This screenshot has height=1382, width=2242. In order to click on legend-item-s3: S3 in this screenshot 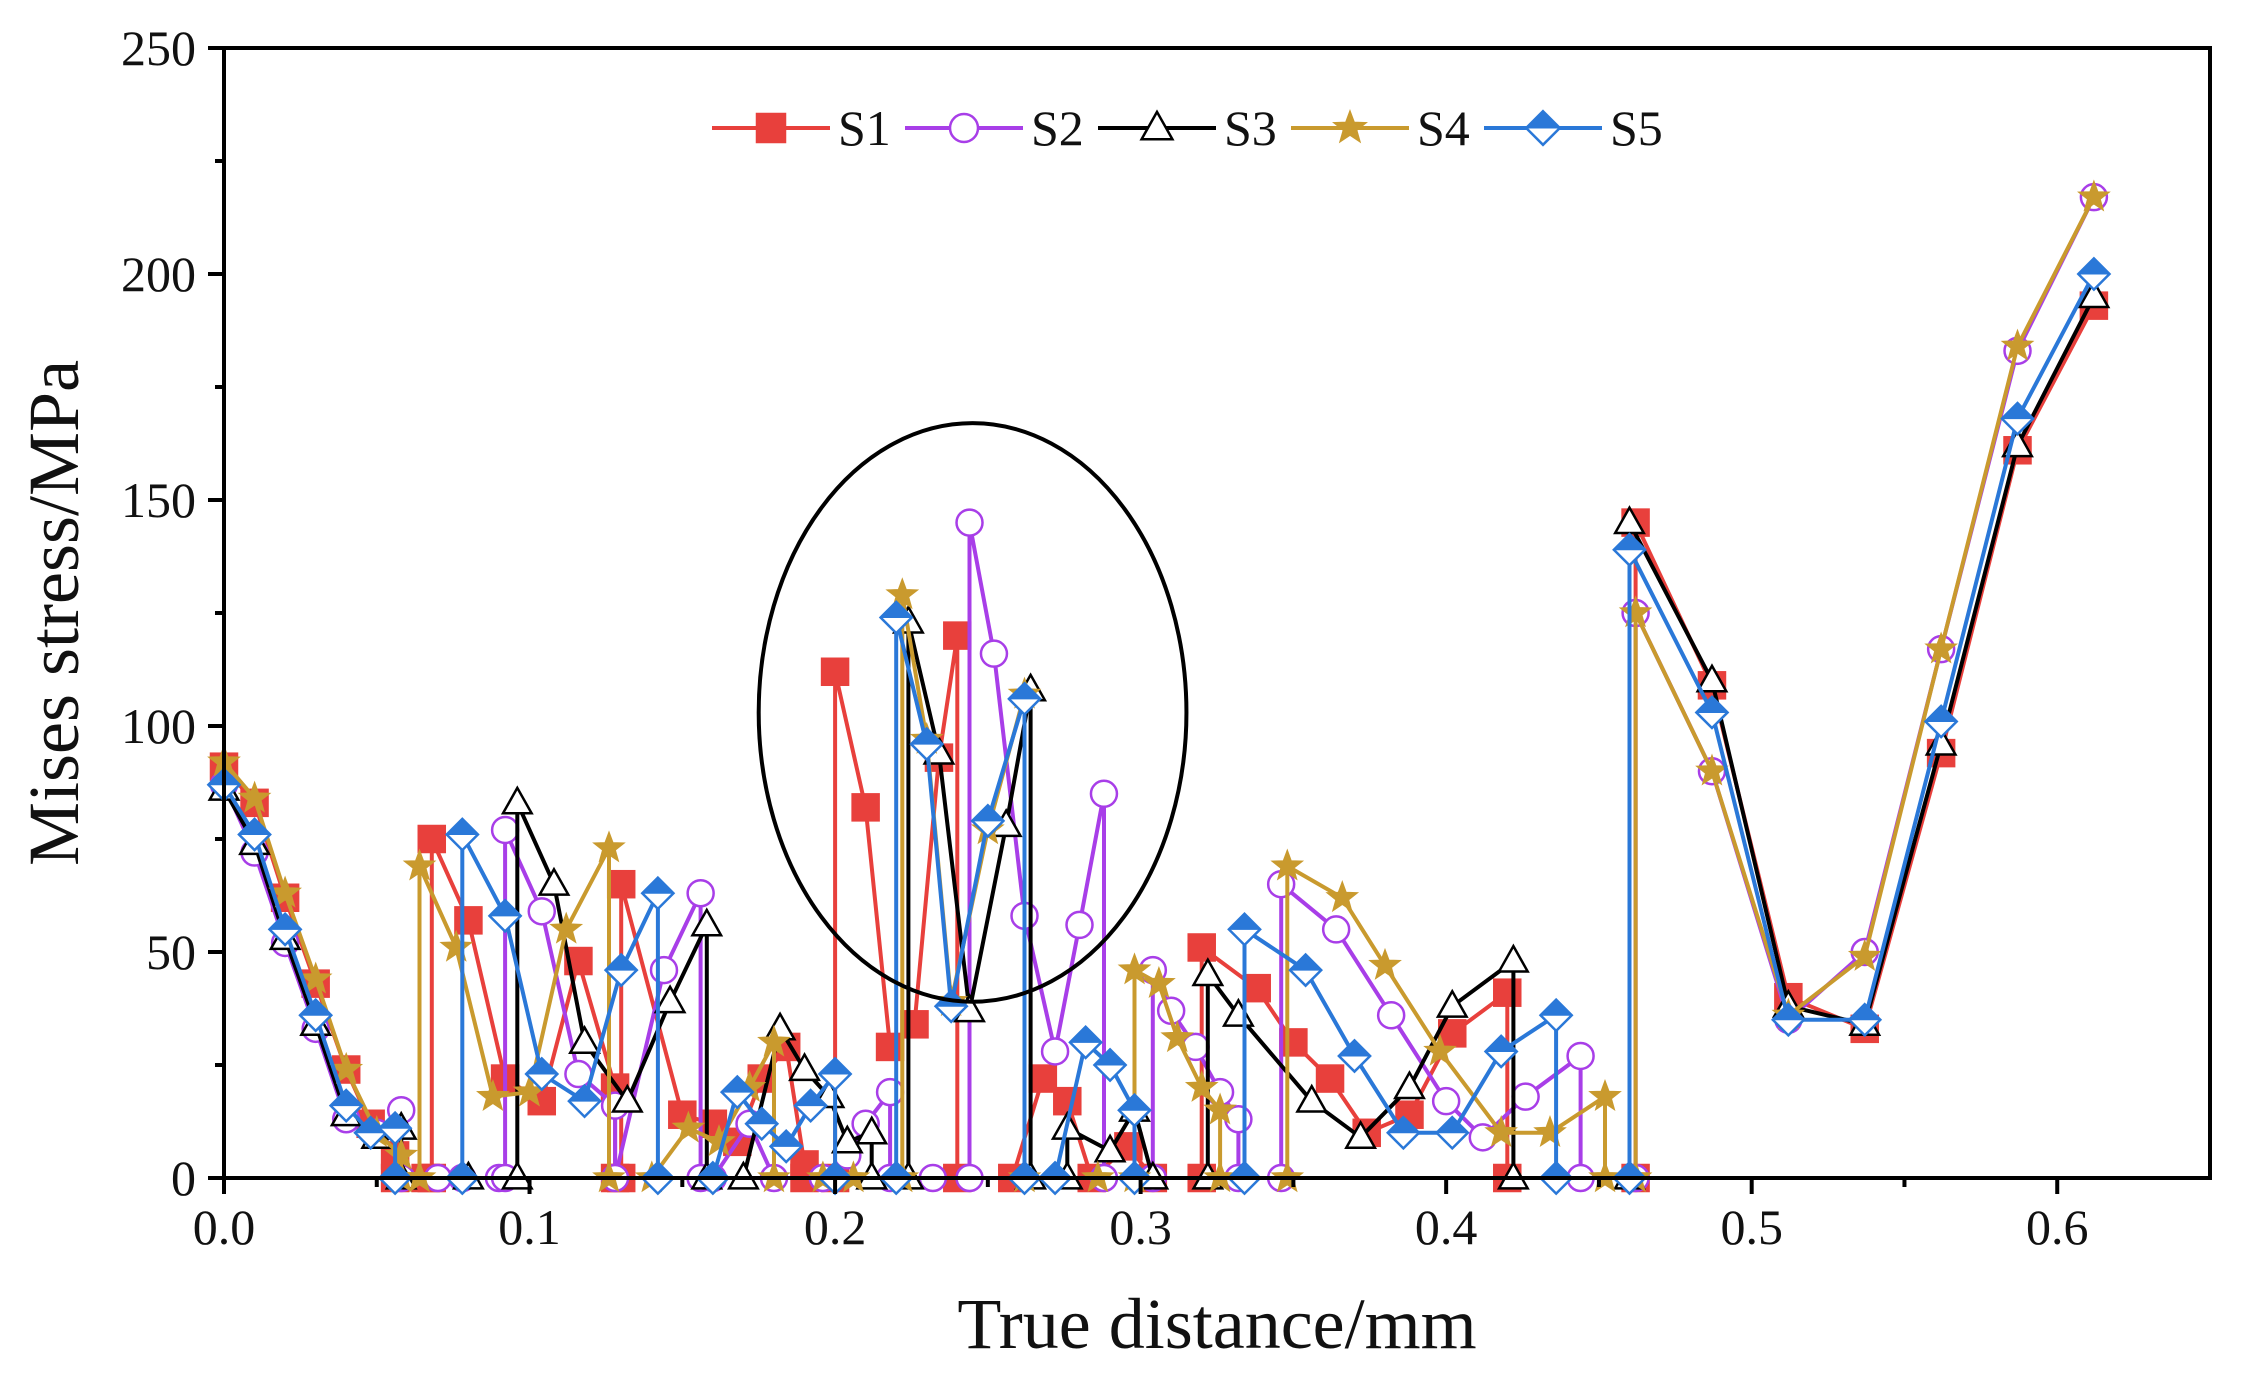, I will do `click(1187, 128)`.